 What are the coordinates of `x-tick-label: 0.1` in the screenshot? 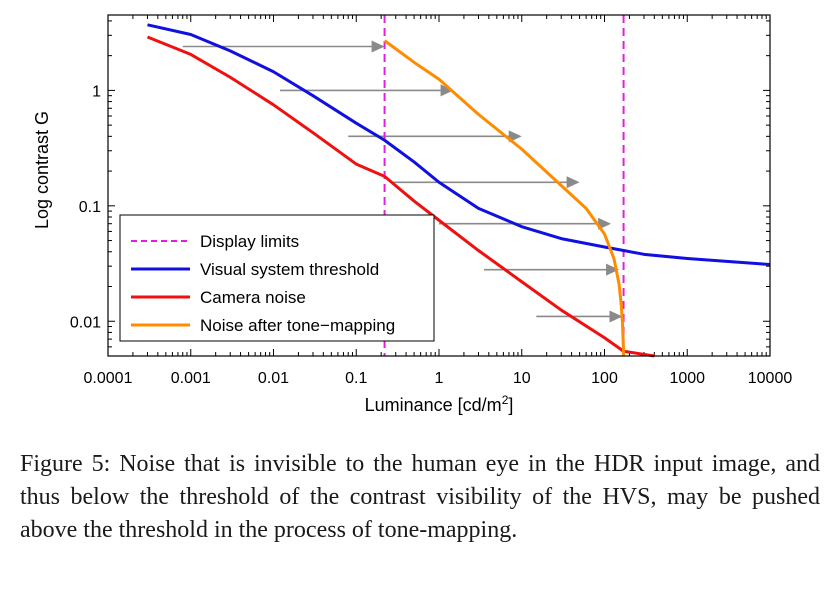 It's located at (356, 378).